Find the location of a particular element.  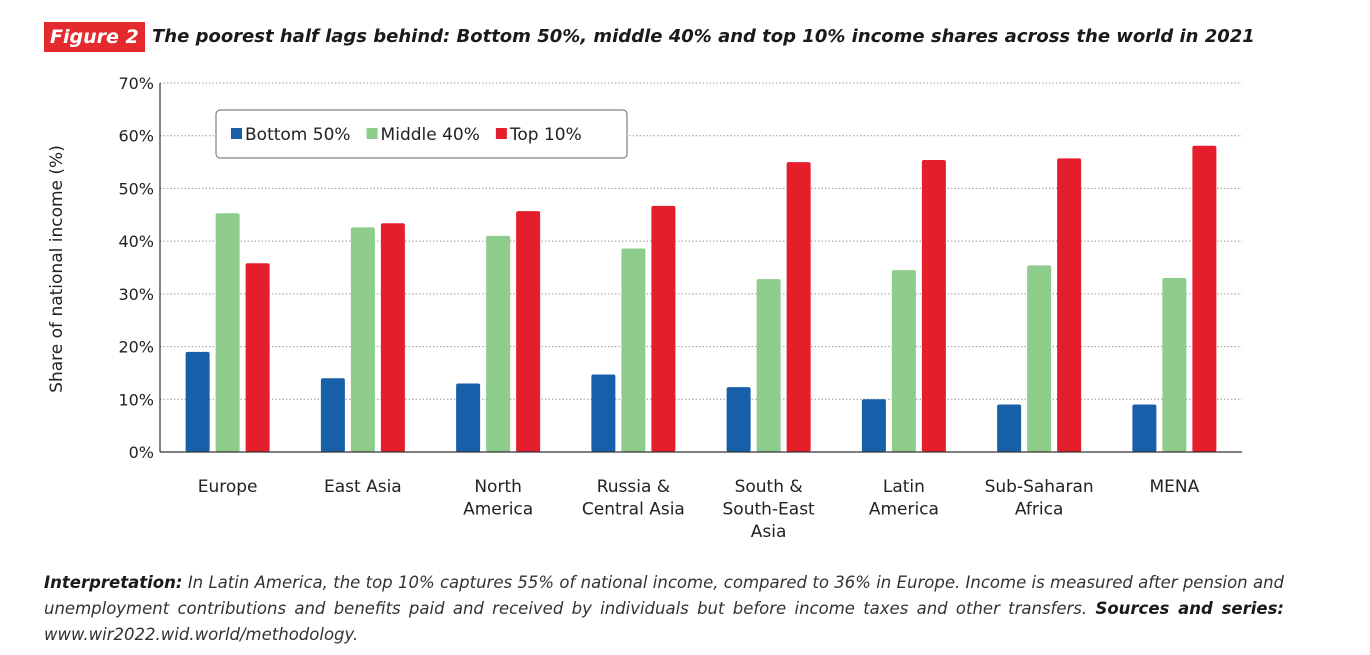

x-tick-label: South & South-East Asia is located at coordinates (769, 509).